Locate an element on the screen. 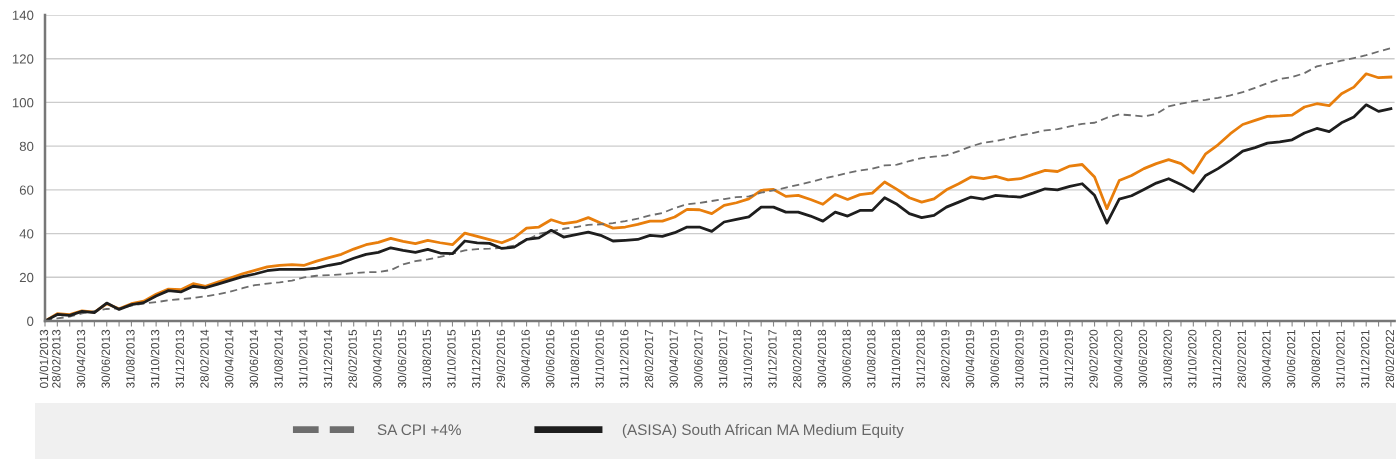 The image size is (1396, 459). x-tick-label: 30/04/2017 is located at coordinates (673, 358).